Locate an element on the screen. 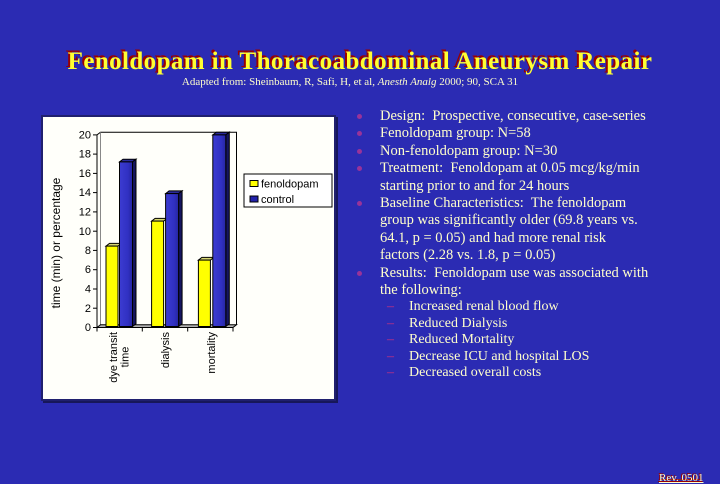  svg-text: 18 is located at coordinates (85, 155).